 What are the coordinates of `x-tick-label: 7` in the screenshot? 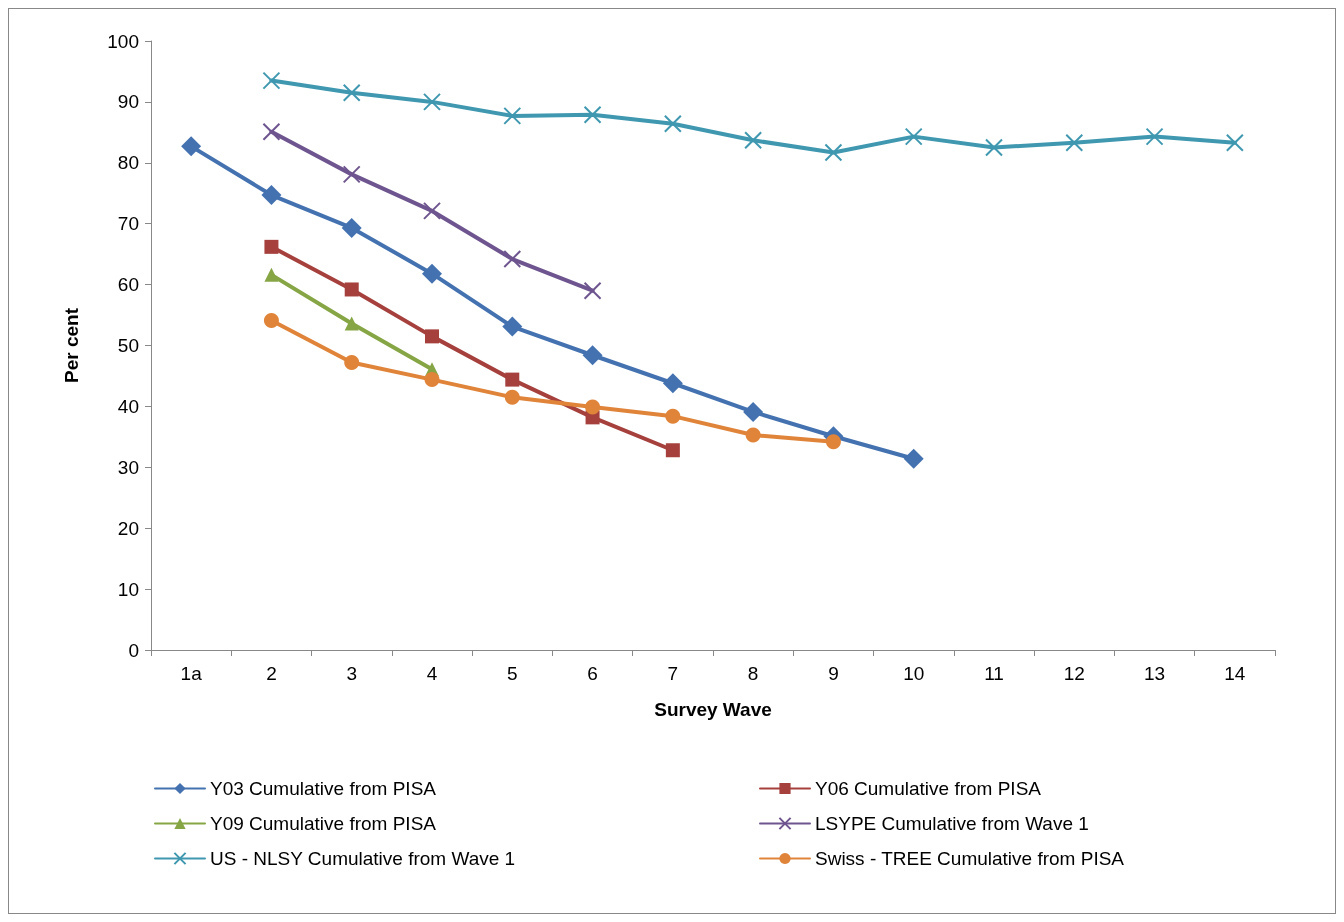 It's located at (673, 673).